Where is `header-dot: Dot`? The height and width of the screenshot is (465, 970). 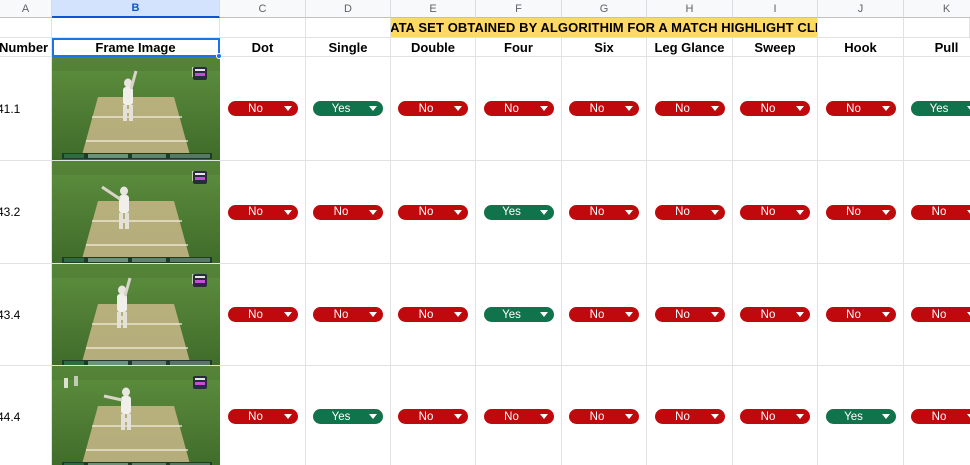
header-dot: Dot is located at coordinates (263, 47).